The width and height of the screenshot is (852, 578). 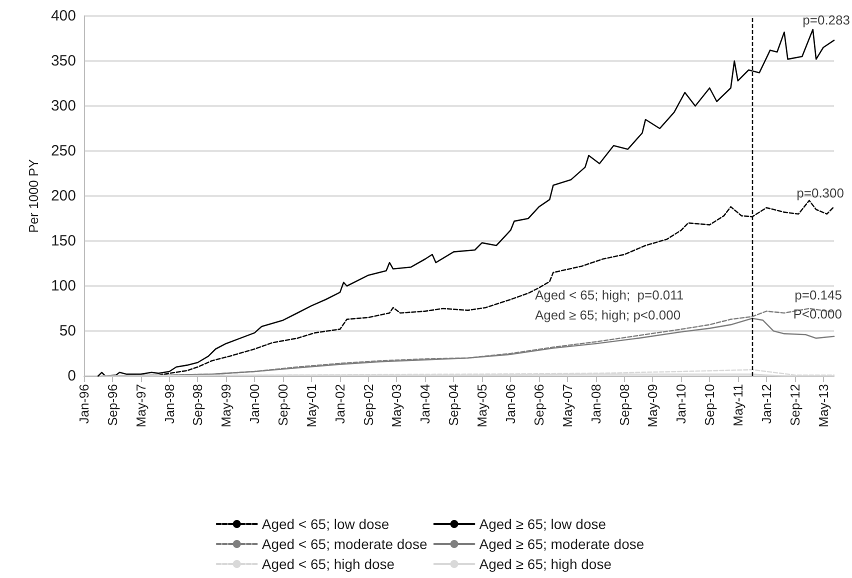 I want to click on legend-label: Aged < 65; moderate dose, so click(x=345, y=544).